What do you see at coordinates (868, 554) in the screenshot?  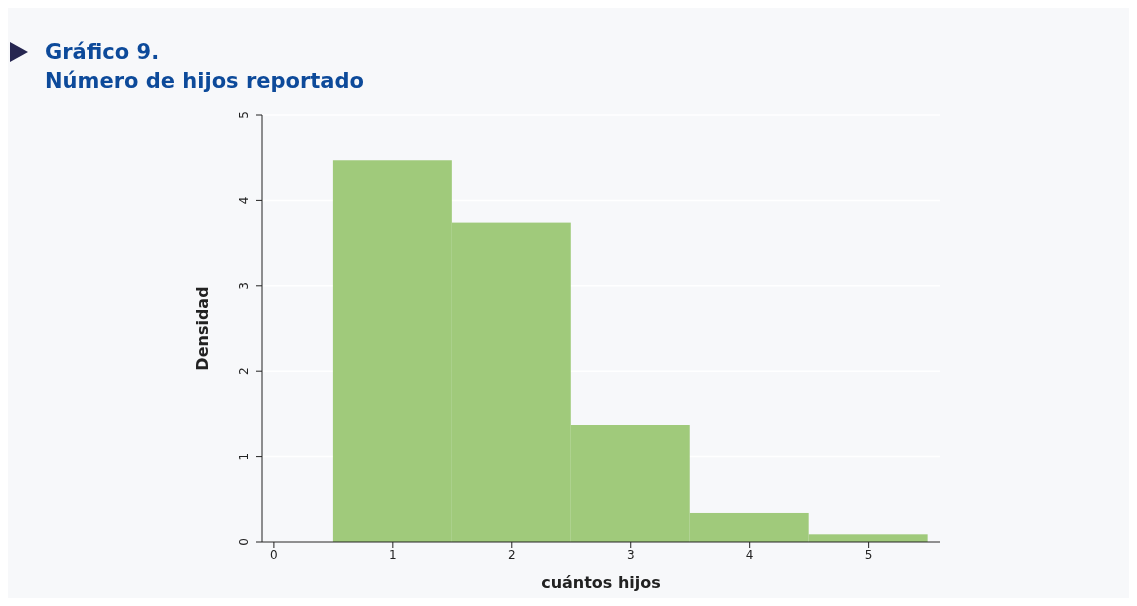 I see `x-tick-label: 5` at bounding box center [868, 554].